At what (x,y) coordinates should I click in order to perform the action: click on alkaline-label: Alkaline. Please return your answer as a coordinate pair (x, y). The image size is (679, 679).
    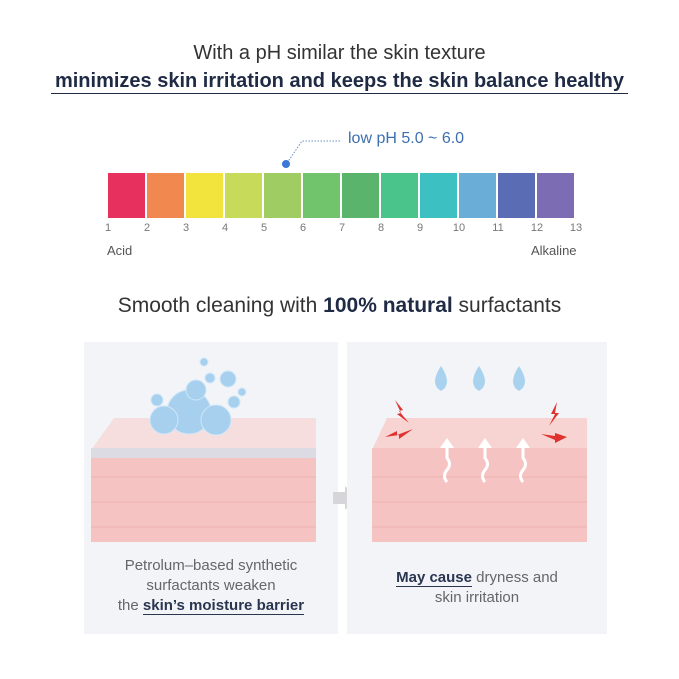
    Looking at the image, I should click on (554, 250).